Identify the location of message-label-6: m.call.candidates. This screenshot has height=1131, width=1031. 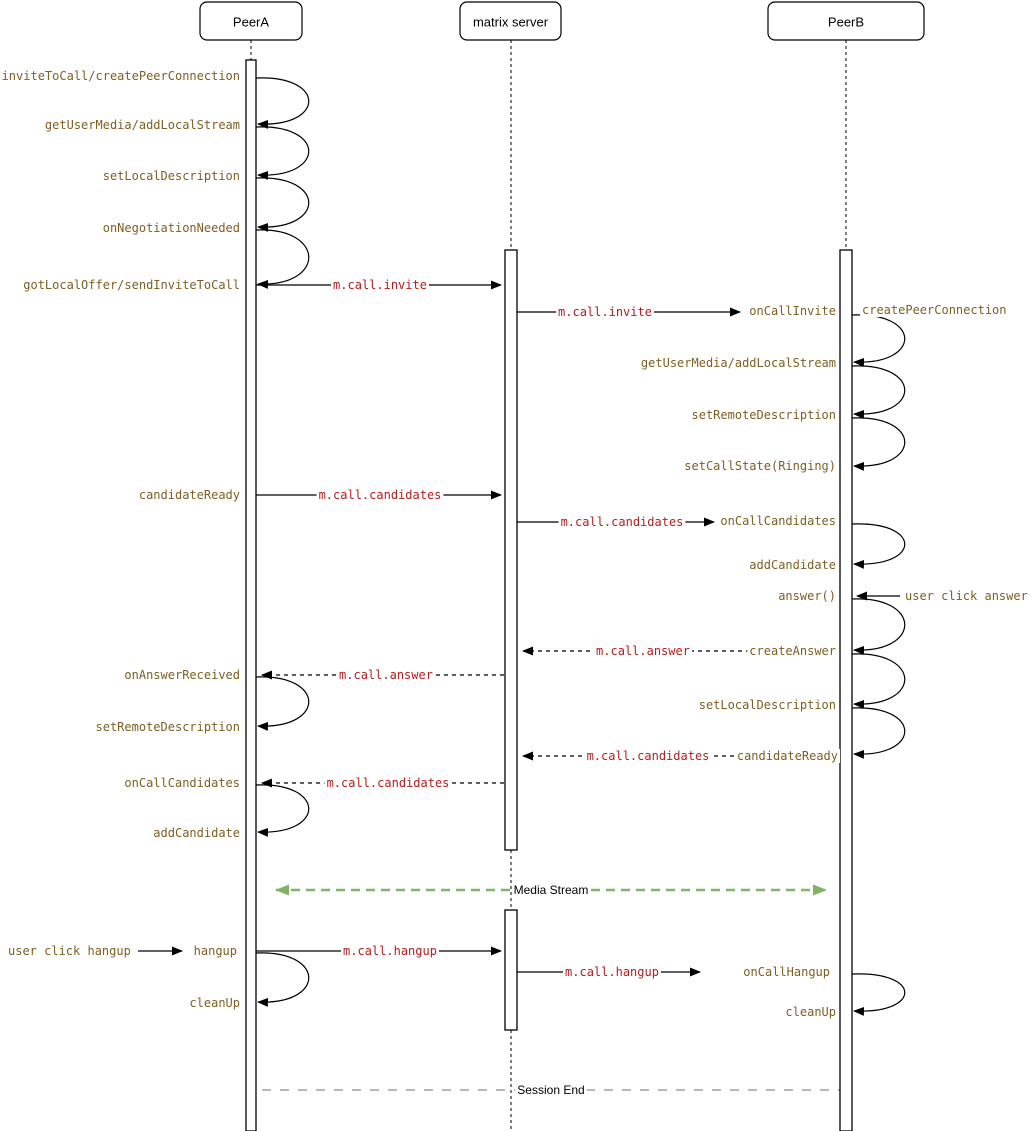
(648, 756).